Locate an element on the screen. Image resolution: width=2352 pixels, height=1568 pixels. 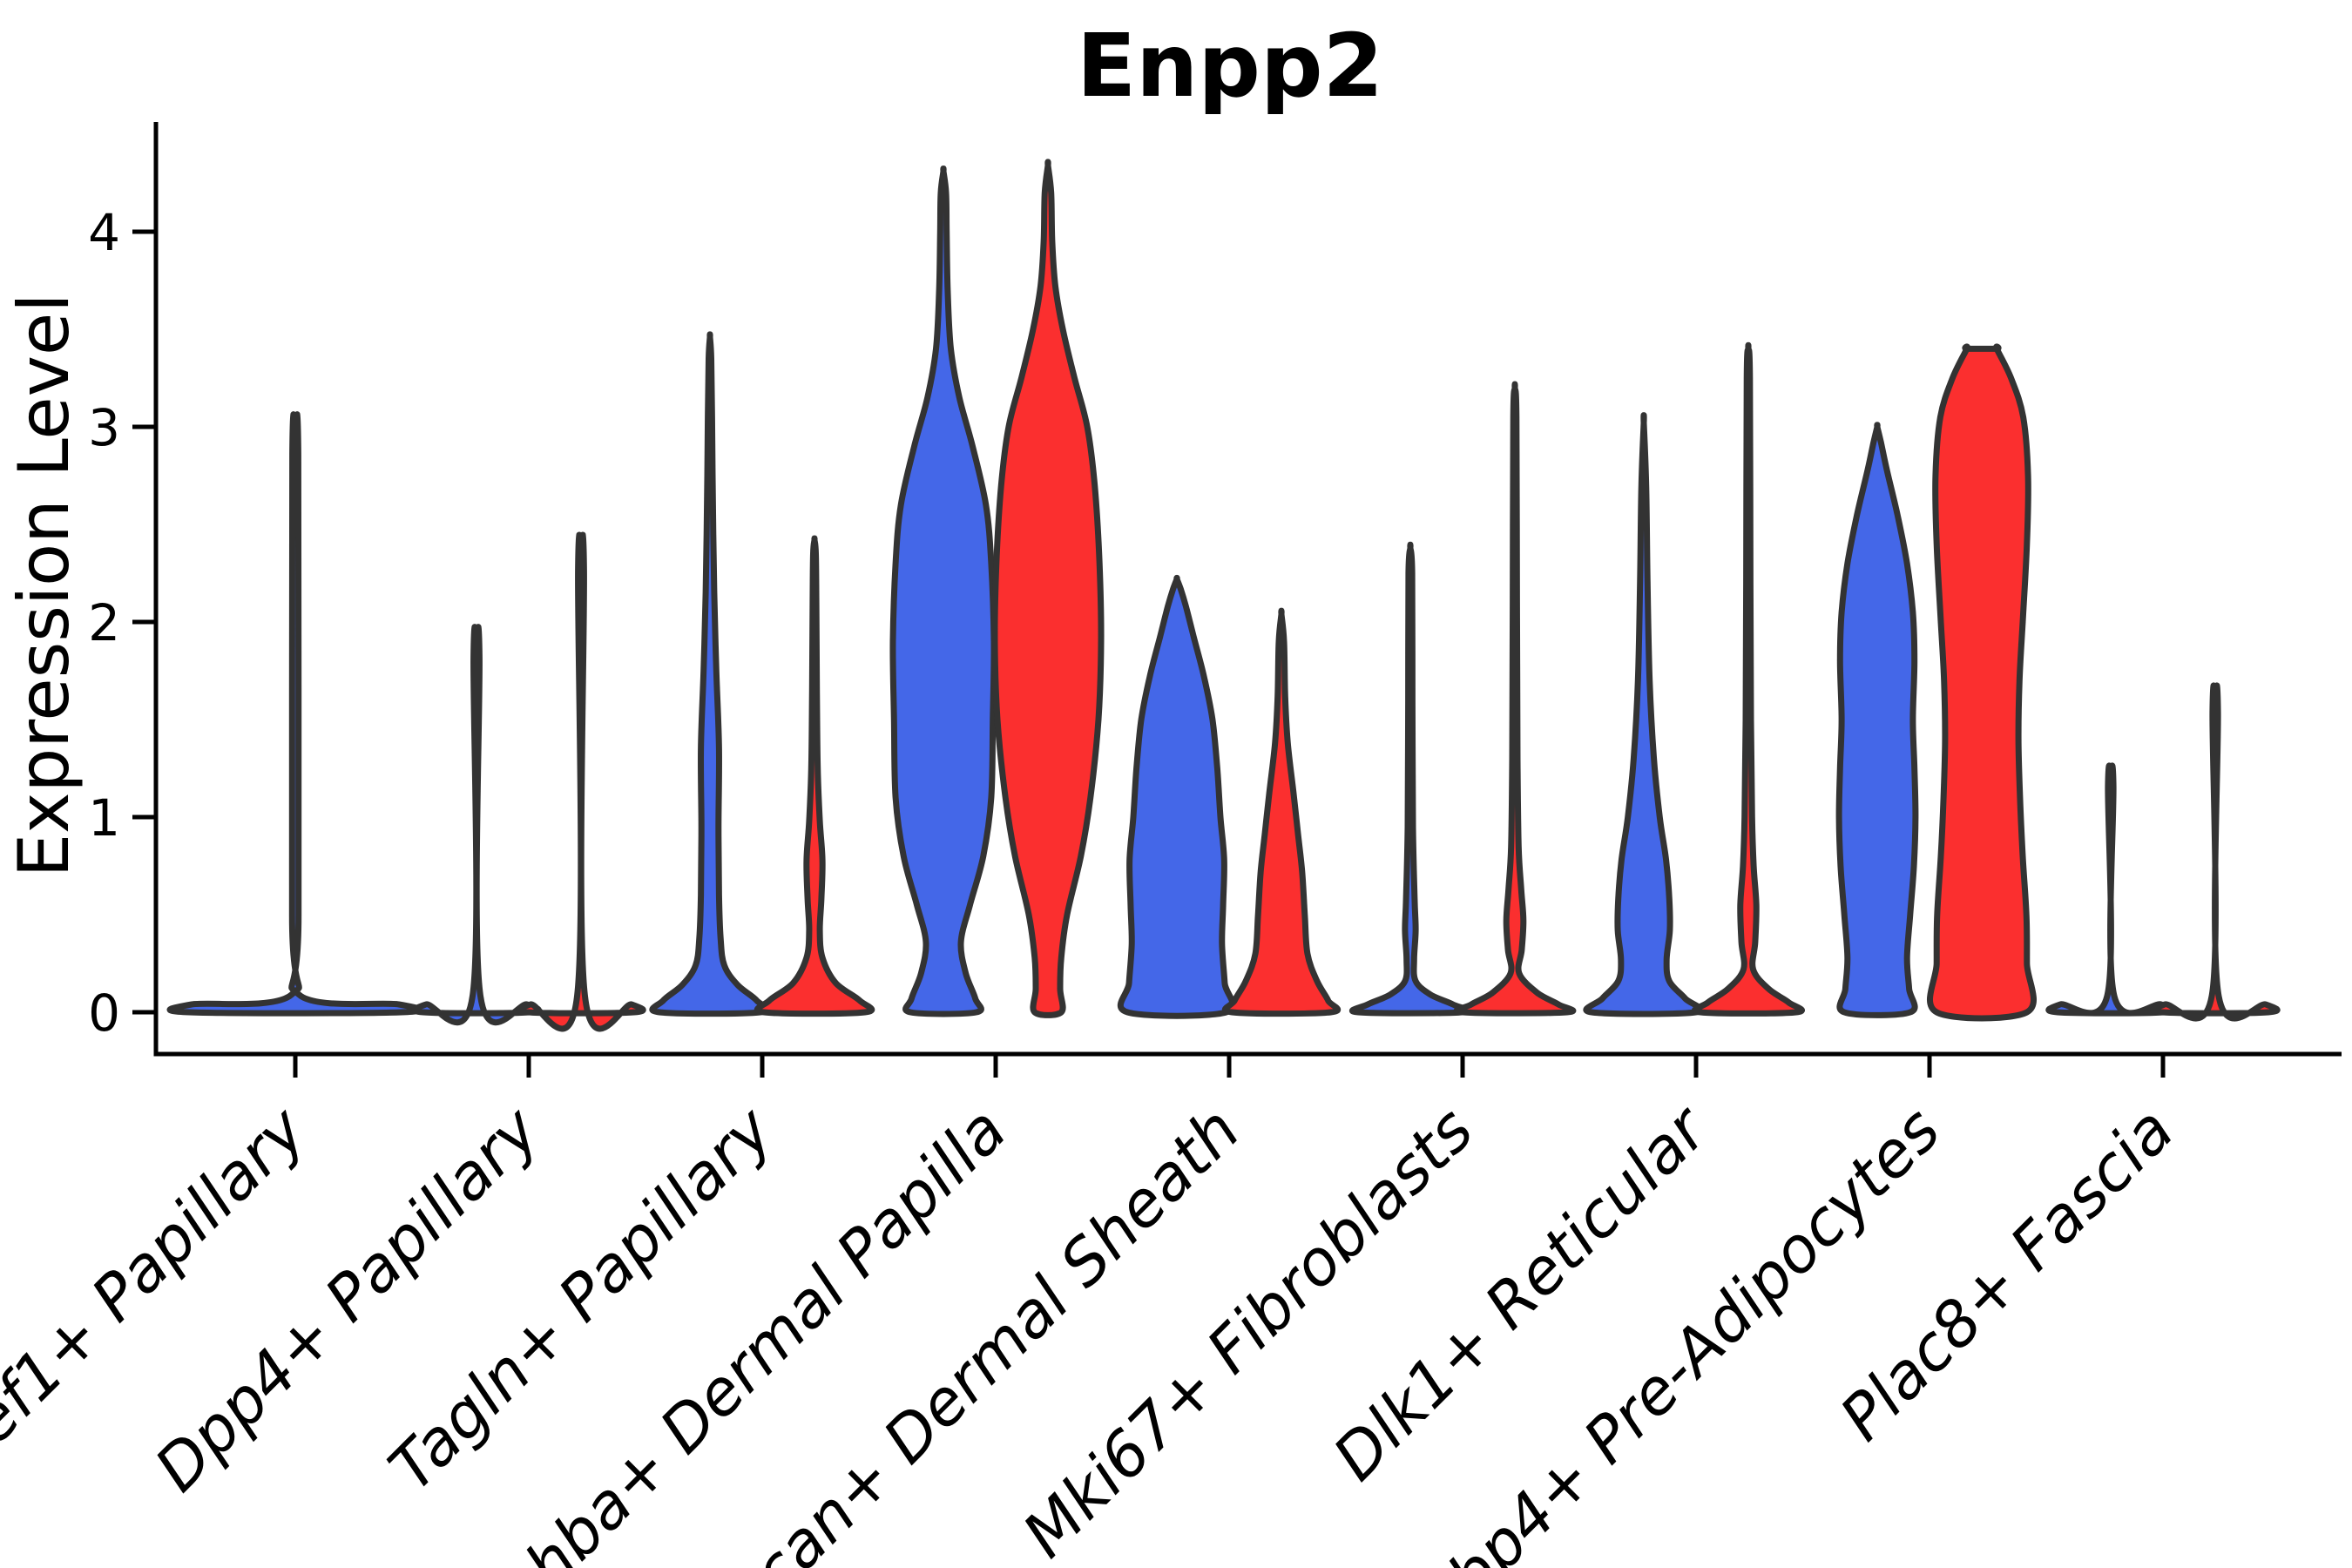
chart-title: Enpp2 is located at coordinates (1230, 66).